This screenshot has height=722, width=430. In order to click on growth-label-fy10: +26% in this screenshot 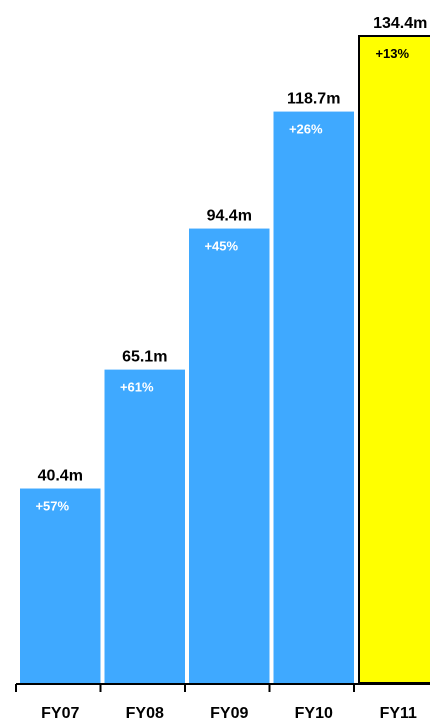, I will do `click(306, 129)`.